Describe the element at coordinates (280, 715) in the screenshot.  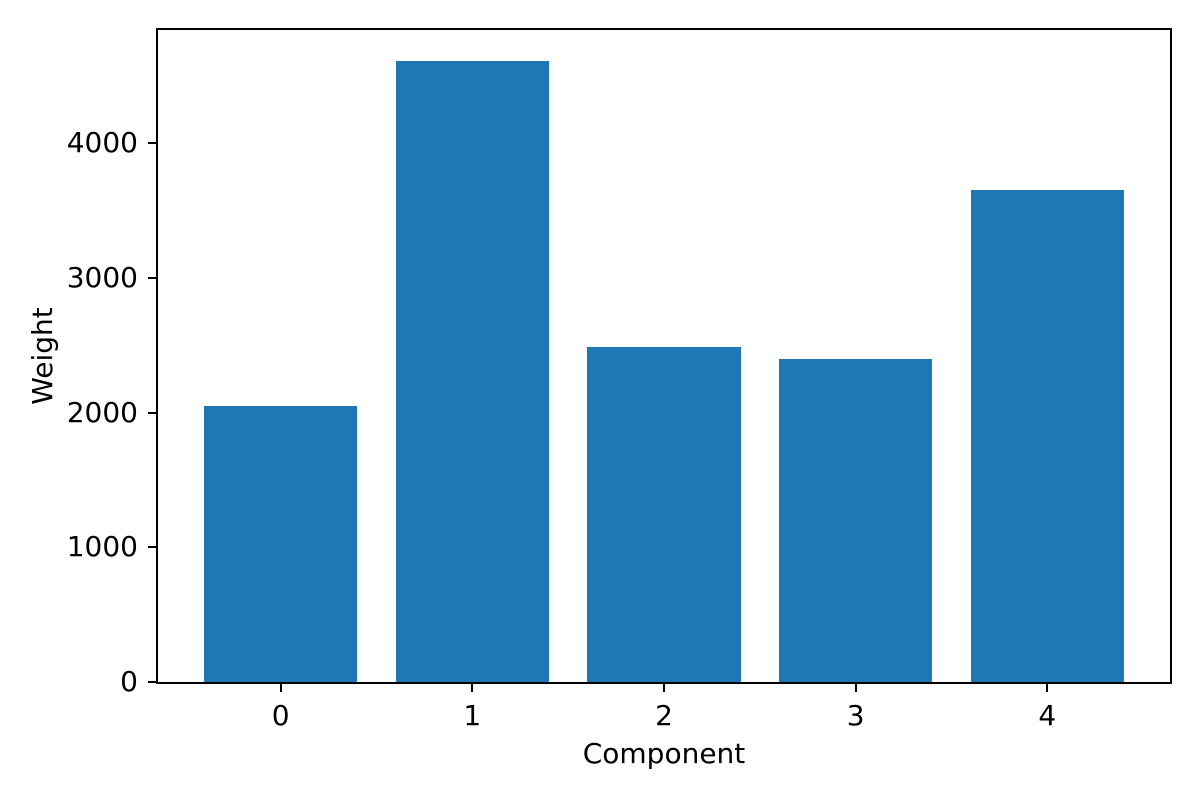
I see `x-tick-label: 0` at that location.